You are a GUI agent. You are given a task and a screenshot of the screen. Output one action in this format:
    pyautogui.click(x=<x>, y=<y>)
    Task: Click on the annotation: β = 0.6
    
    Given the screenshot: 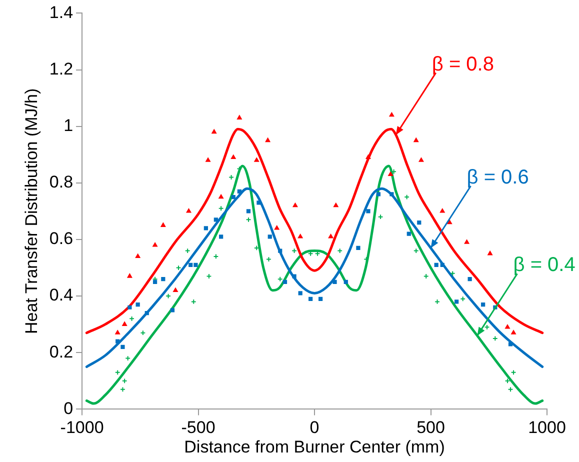 What is the action you would take?
    pyautogui.click(x=497, y=177)
    